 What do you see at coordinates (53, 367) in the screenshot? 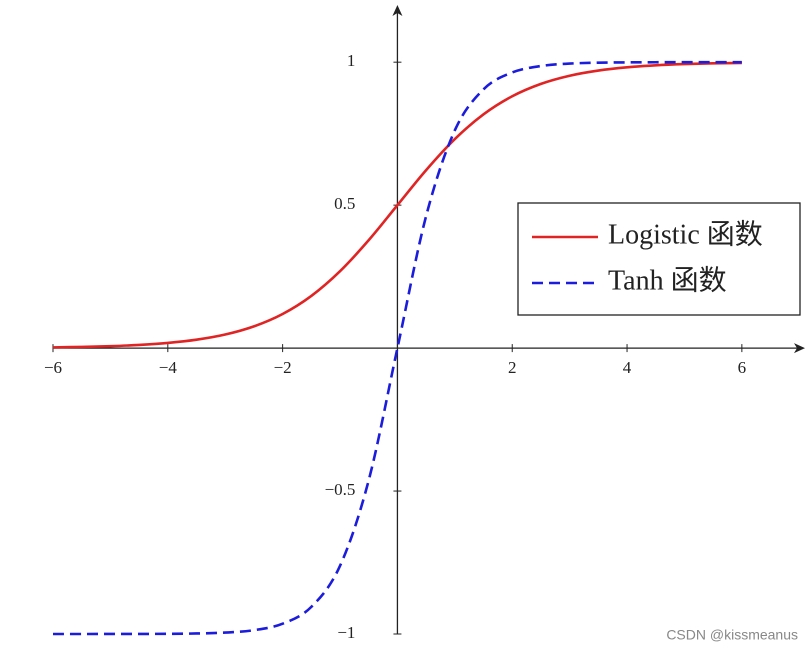
I see `x-tick-label: −6` at bounding box center [53, 367].